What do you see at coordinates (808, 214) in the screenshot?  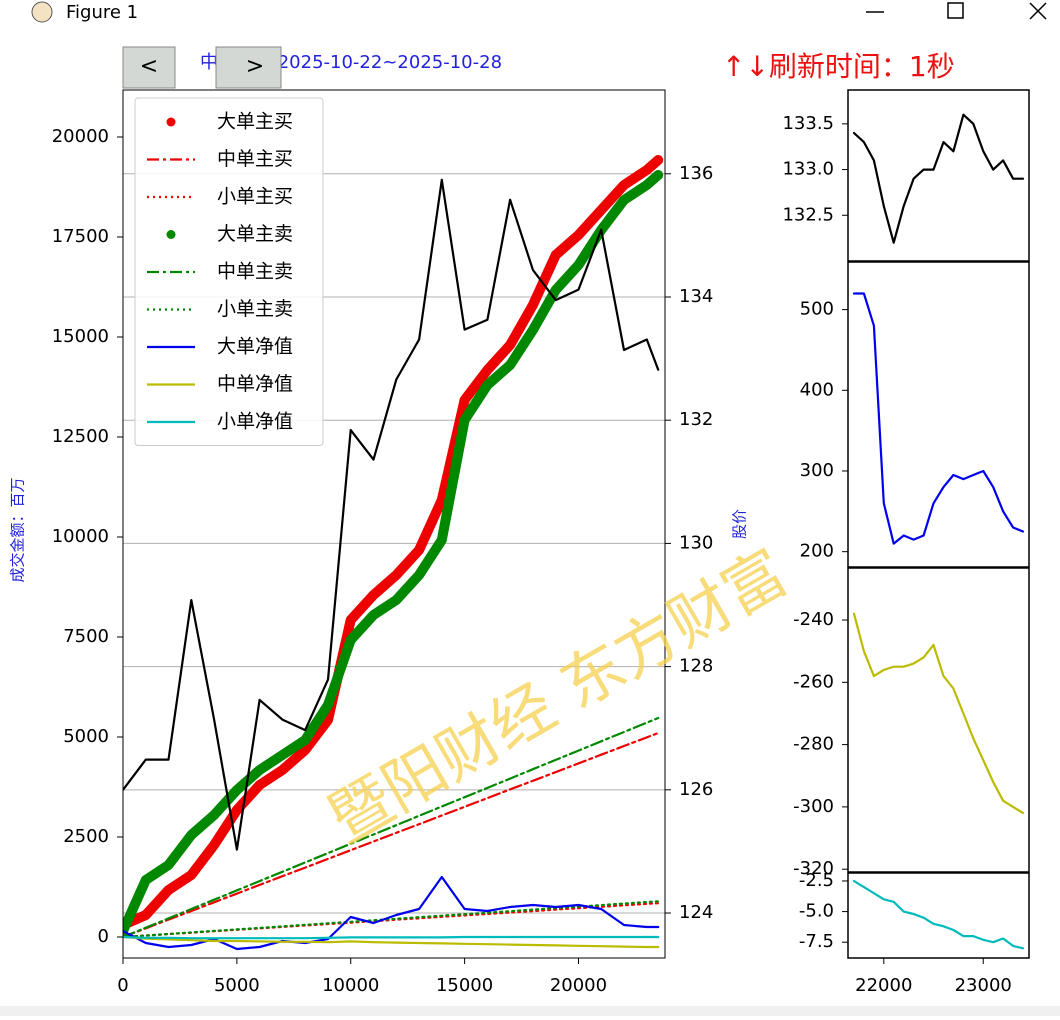 I see `y-tick-label: 132.5` at bounding box center [808, 214].